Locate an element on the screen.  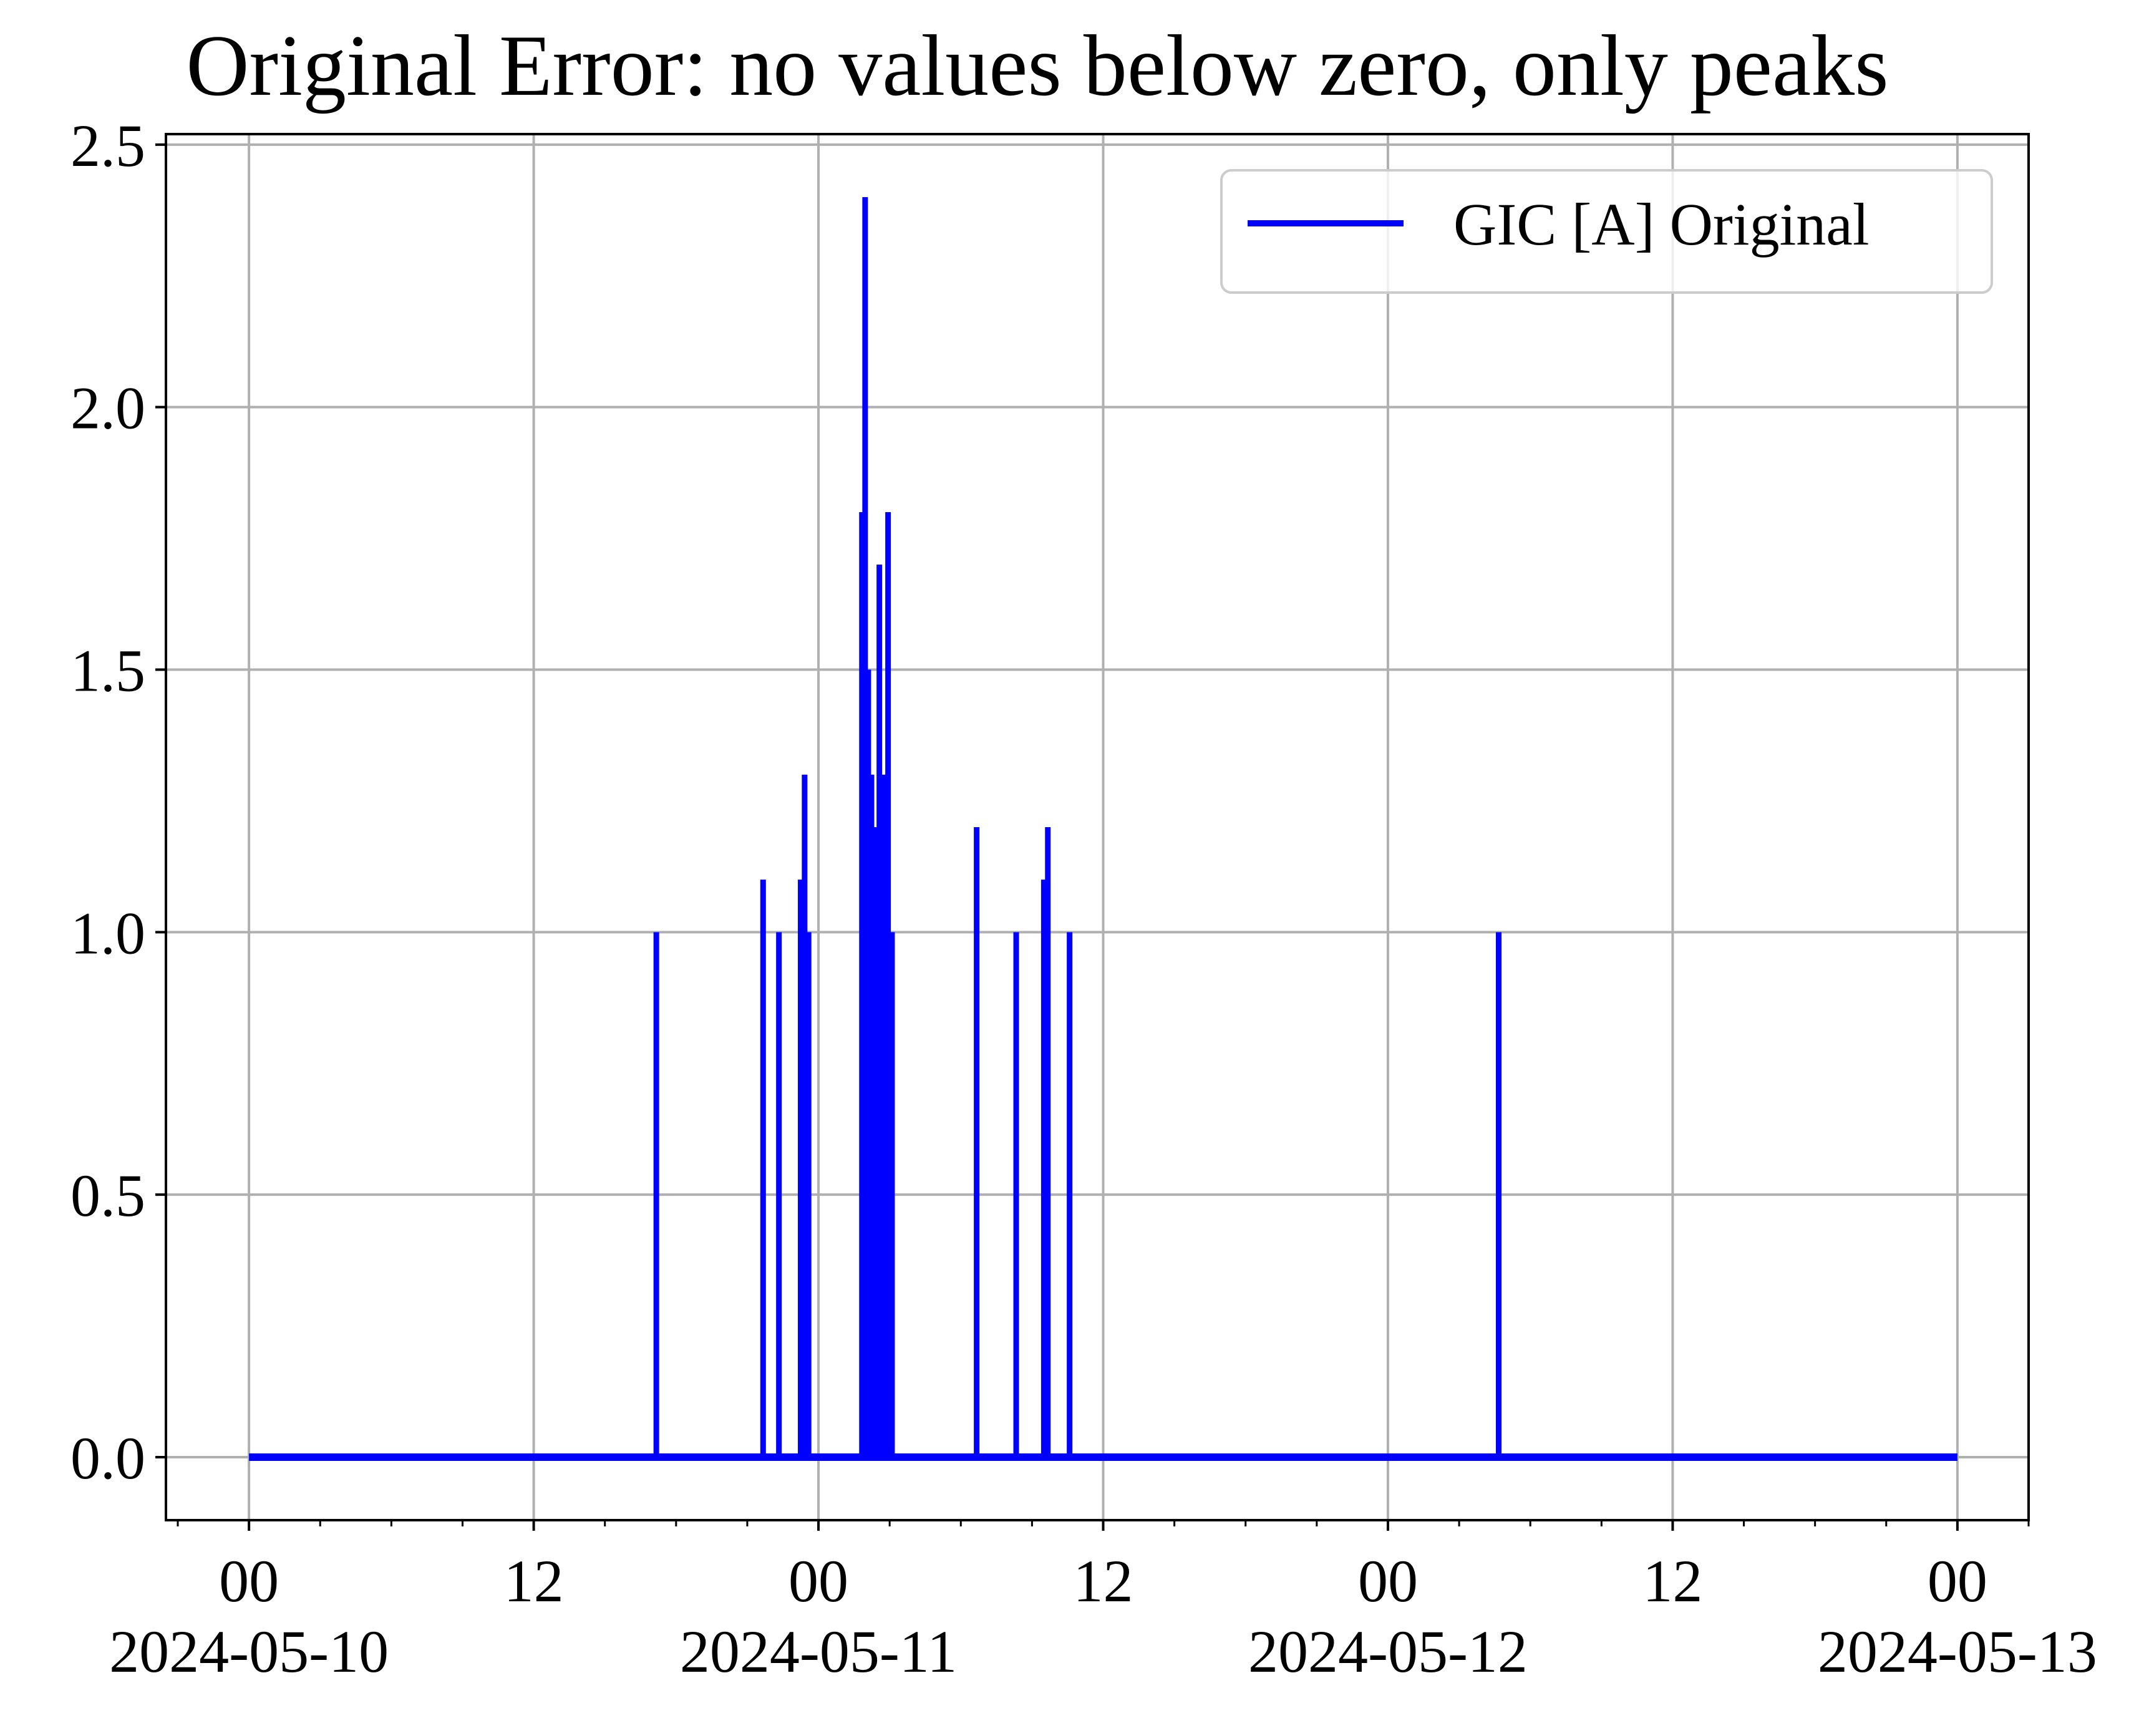
legend-box is located at coordinates (1606, 232).